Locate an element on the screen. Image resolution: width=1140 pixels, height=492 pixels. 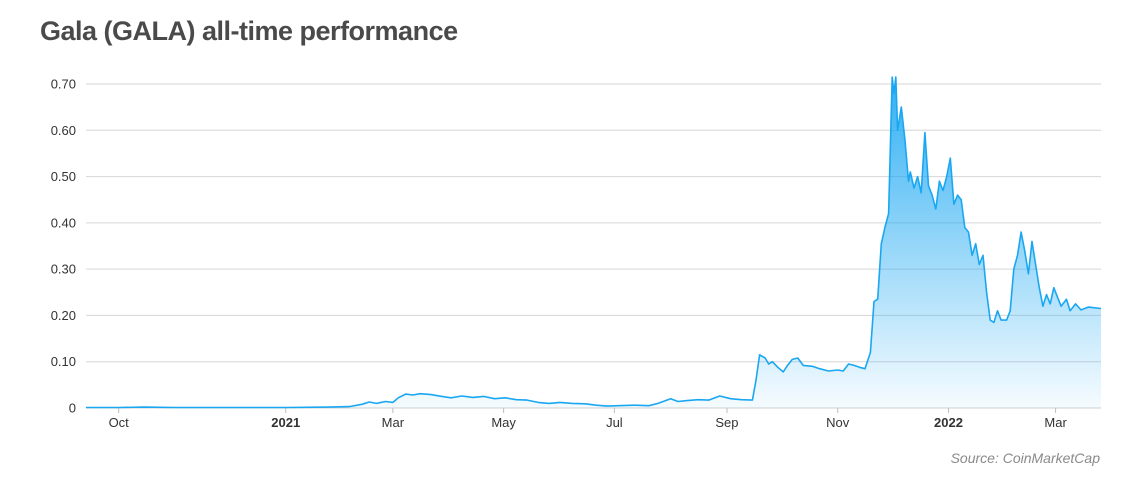
x-tick-label: Jul is located at coordinates (614, 422).